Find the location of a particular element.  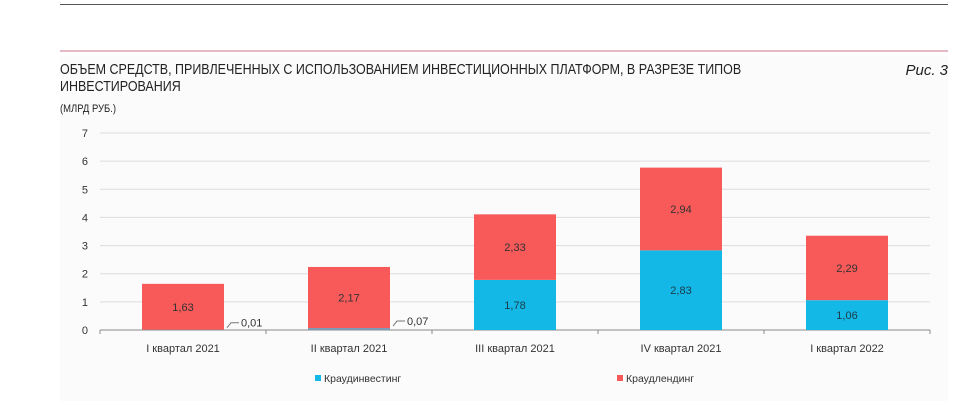

data-label: 0,01 is located at coordinates (251, 324).